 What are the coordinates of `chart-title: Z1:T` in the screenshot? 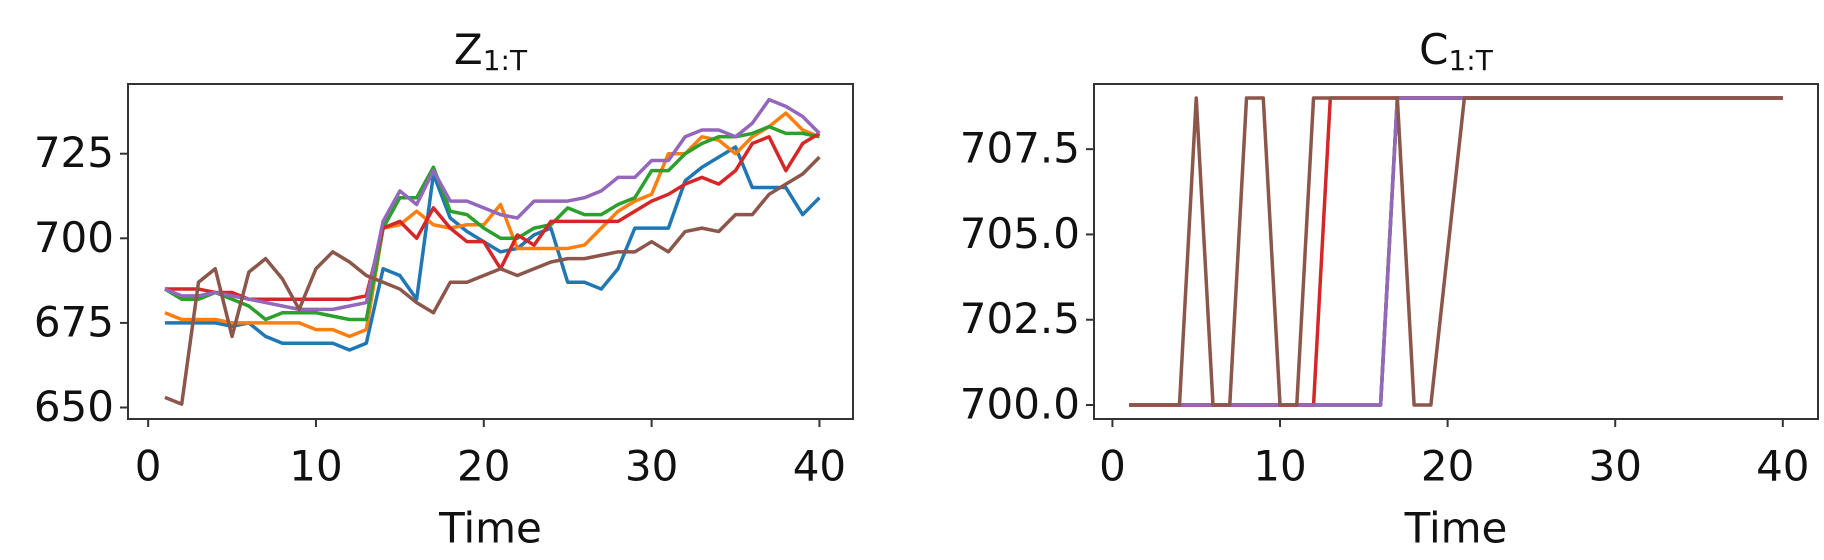 It's located at (491, 51).